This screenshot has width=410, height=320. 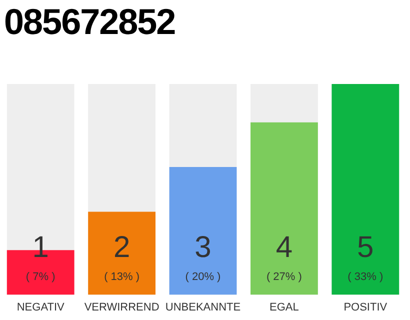 I want to click on data-label: ( 20% ), so click(x=203, y=276).